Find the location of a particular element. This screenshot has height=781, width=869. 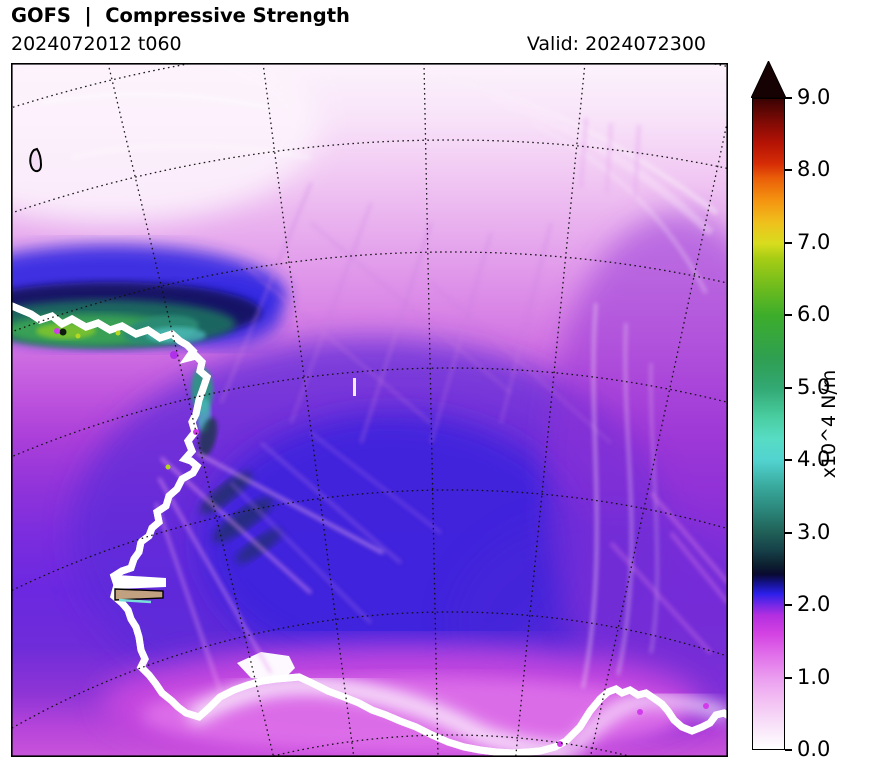

colorbar is located at coordinates (768, 424).